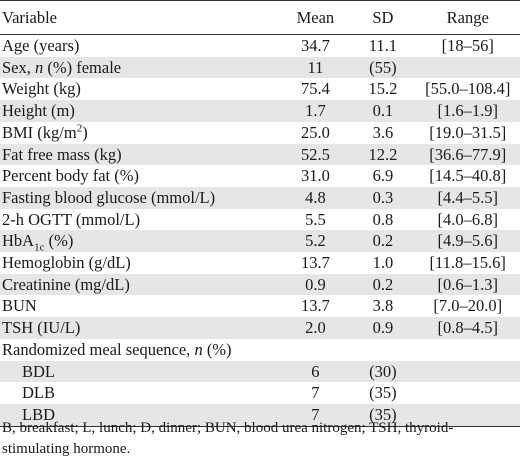  I want to click on range-cell: [4.4–5.5], so click(466, 197).